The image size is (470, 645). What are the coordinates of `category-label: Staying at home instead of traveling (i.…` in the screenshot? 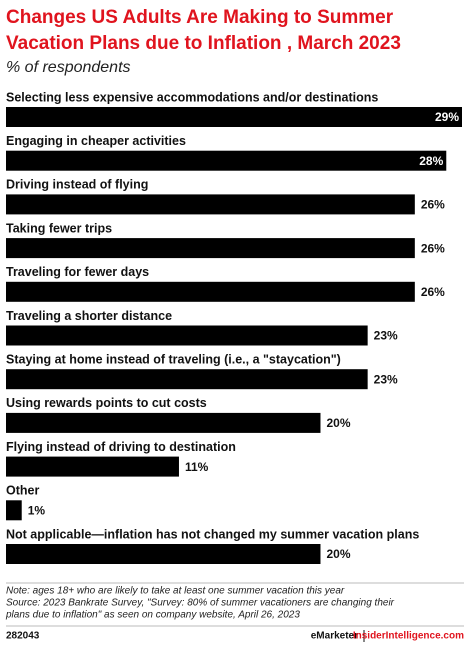 It's located at (173, 359).